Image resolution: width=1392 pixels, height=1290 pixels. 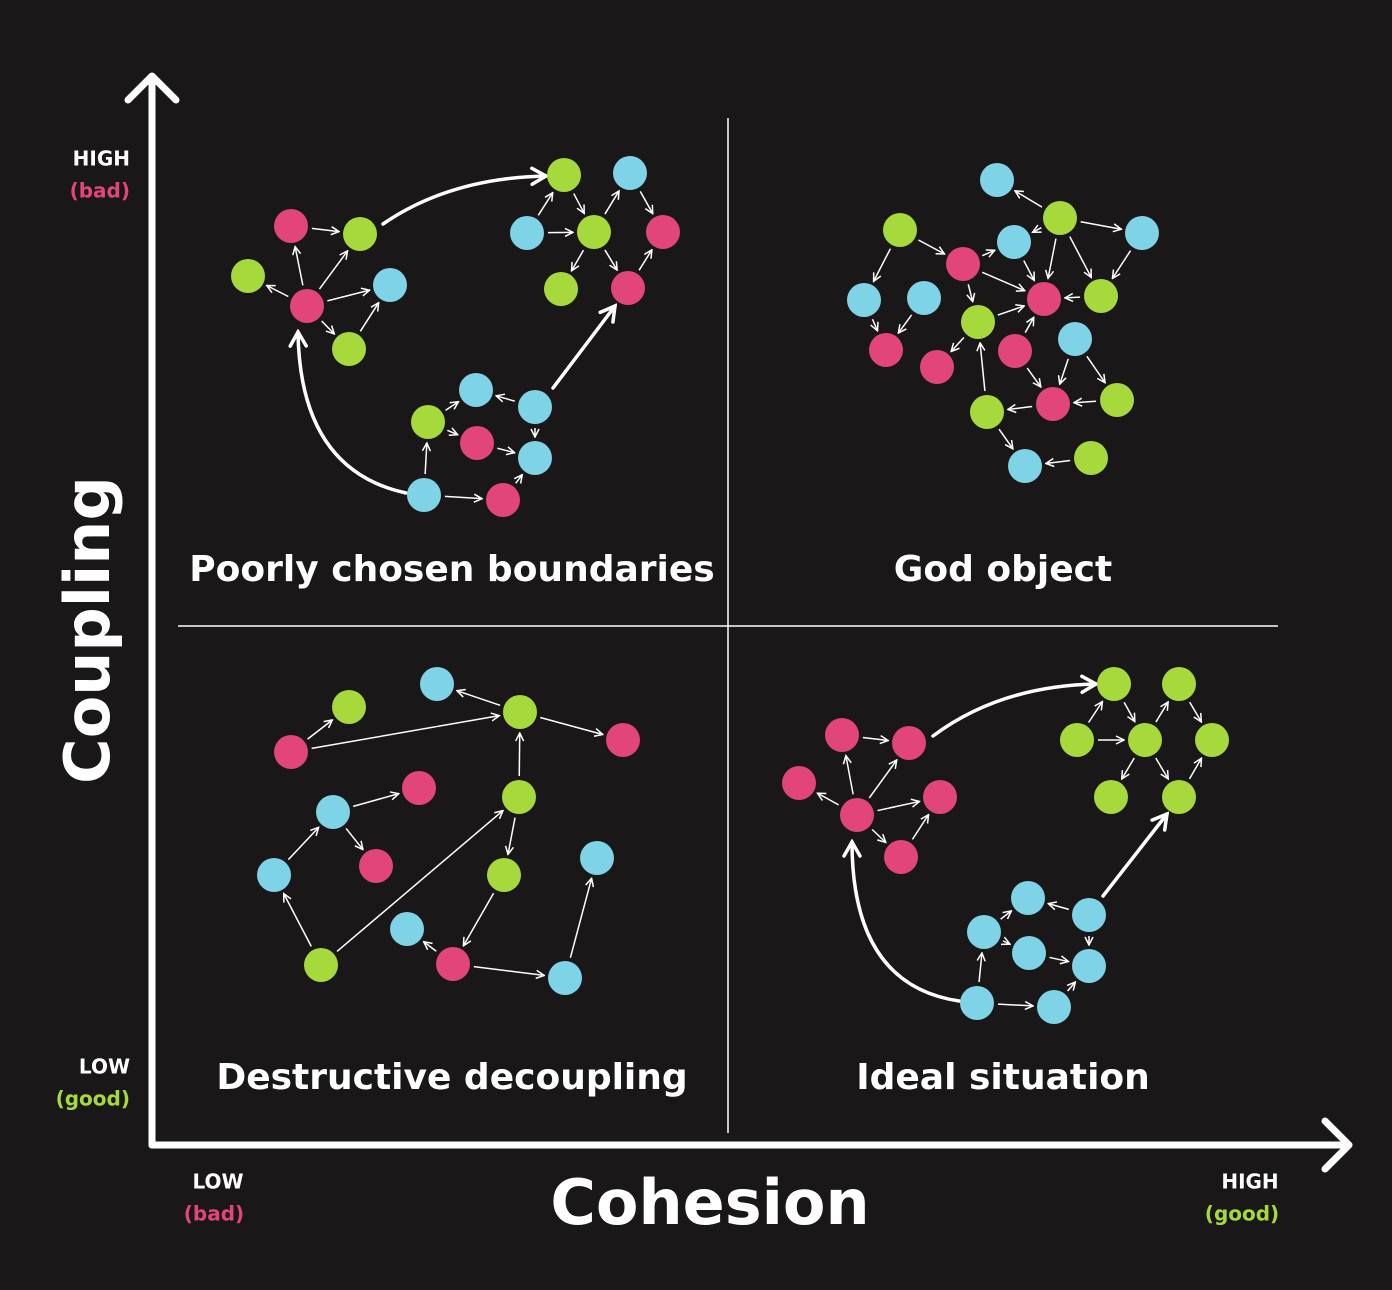 What do you see at coordinates (1003, 1077) in the screenshot?
I see `quadrant-title: Ideal situation` at bounding box center [1003, 1077].